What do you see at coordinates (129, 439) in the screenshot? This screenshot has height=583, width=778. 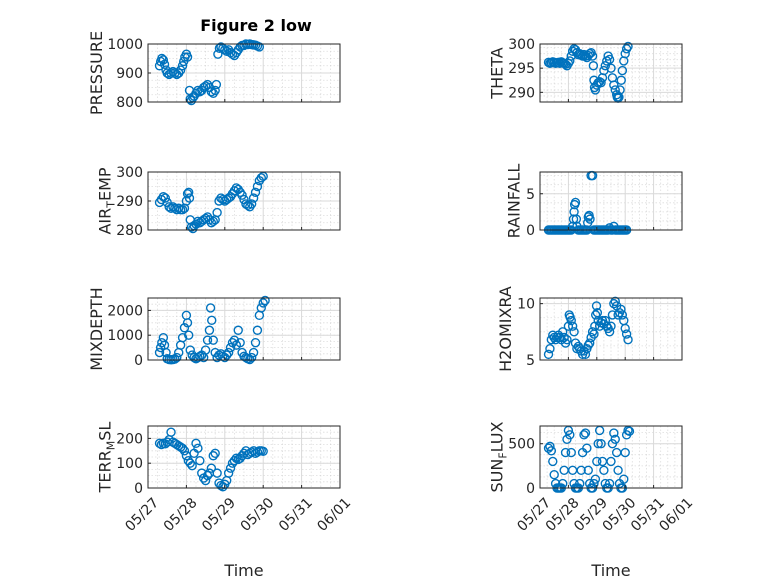 I see `y-tick-label: 200` at bounding box center [129, 439].